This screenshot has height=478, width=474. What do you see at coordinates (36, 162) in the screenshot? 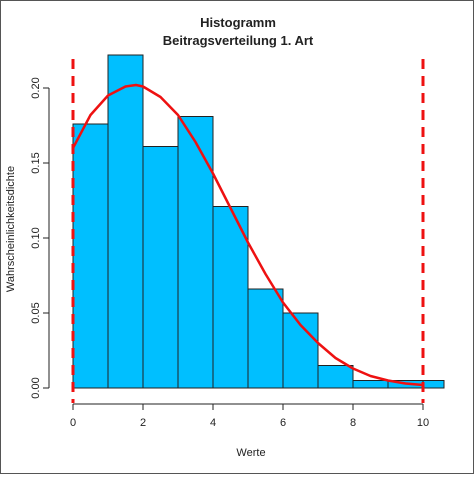
I see `y-tick-label-3: 0.15` at bounding box center [36, 162].